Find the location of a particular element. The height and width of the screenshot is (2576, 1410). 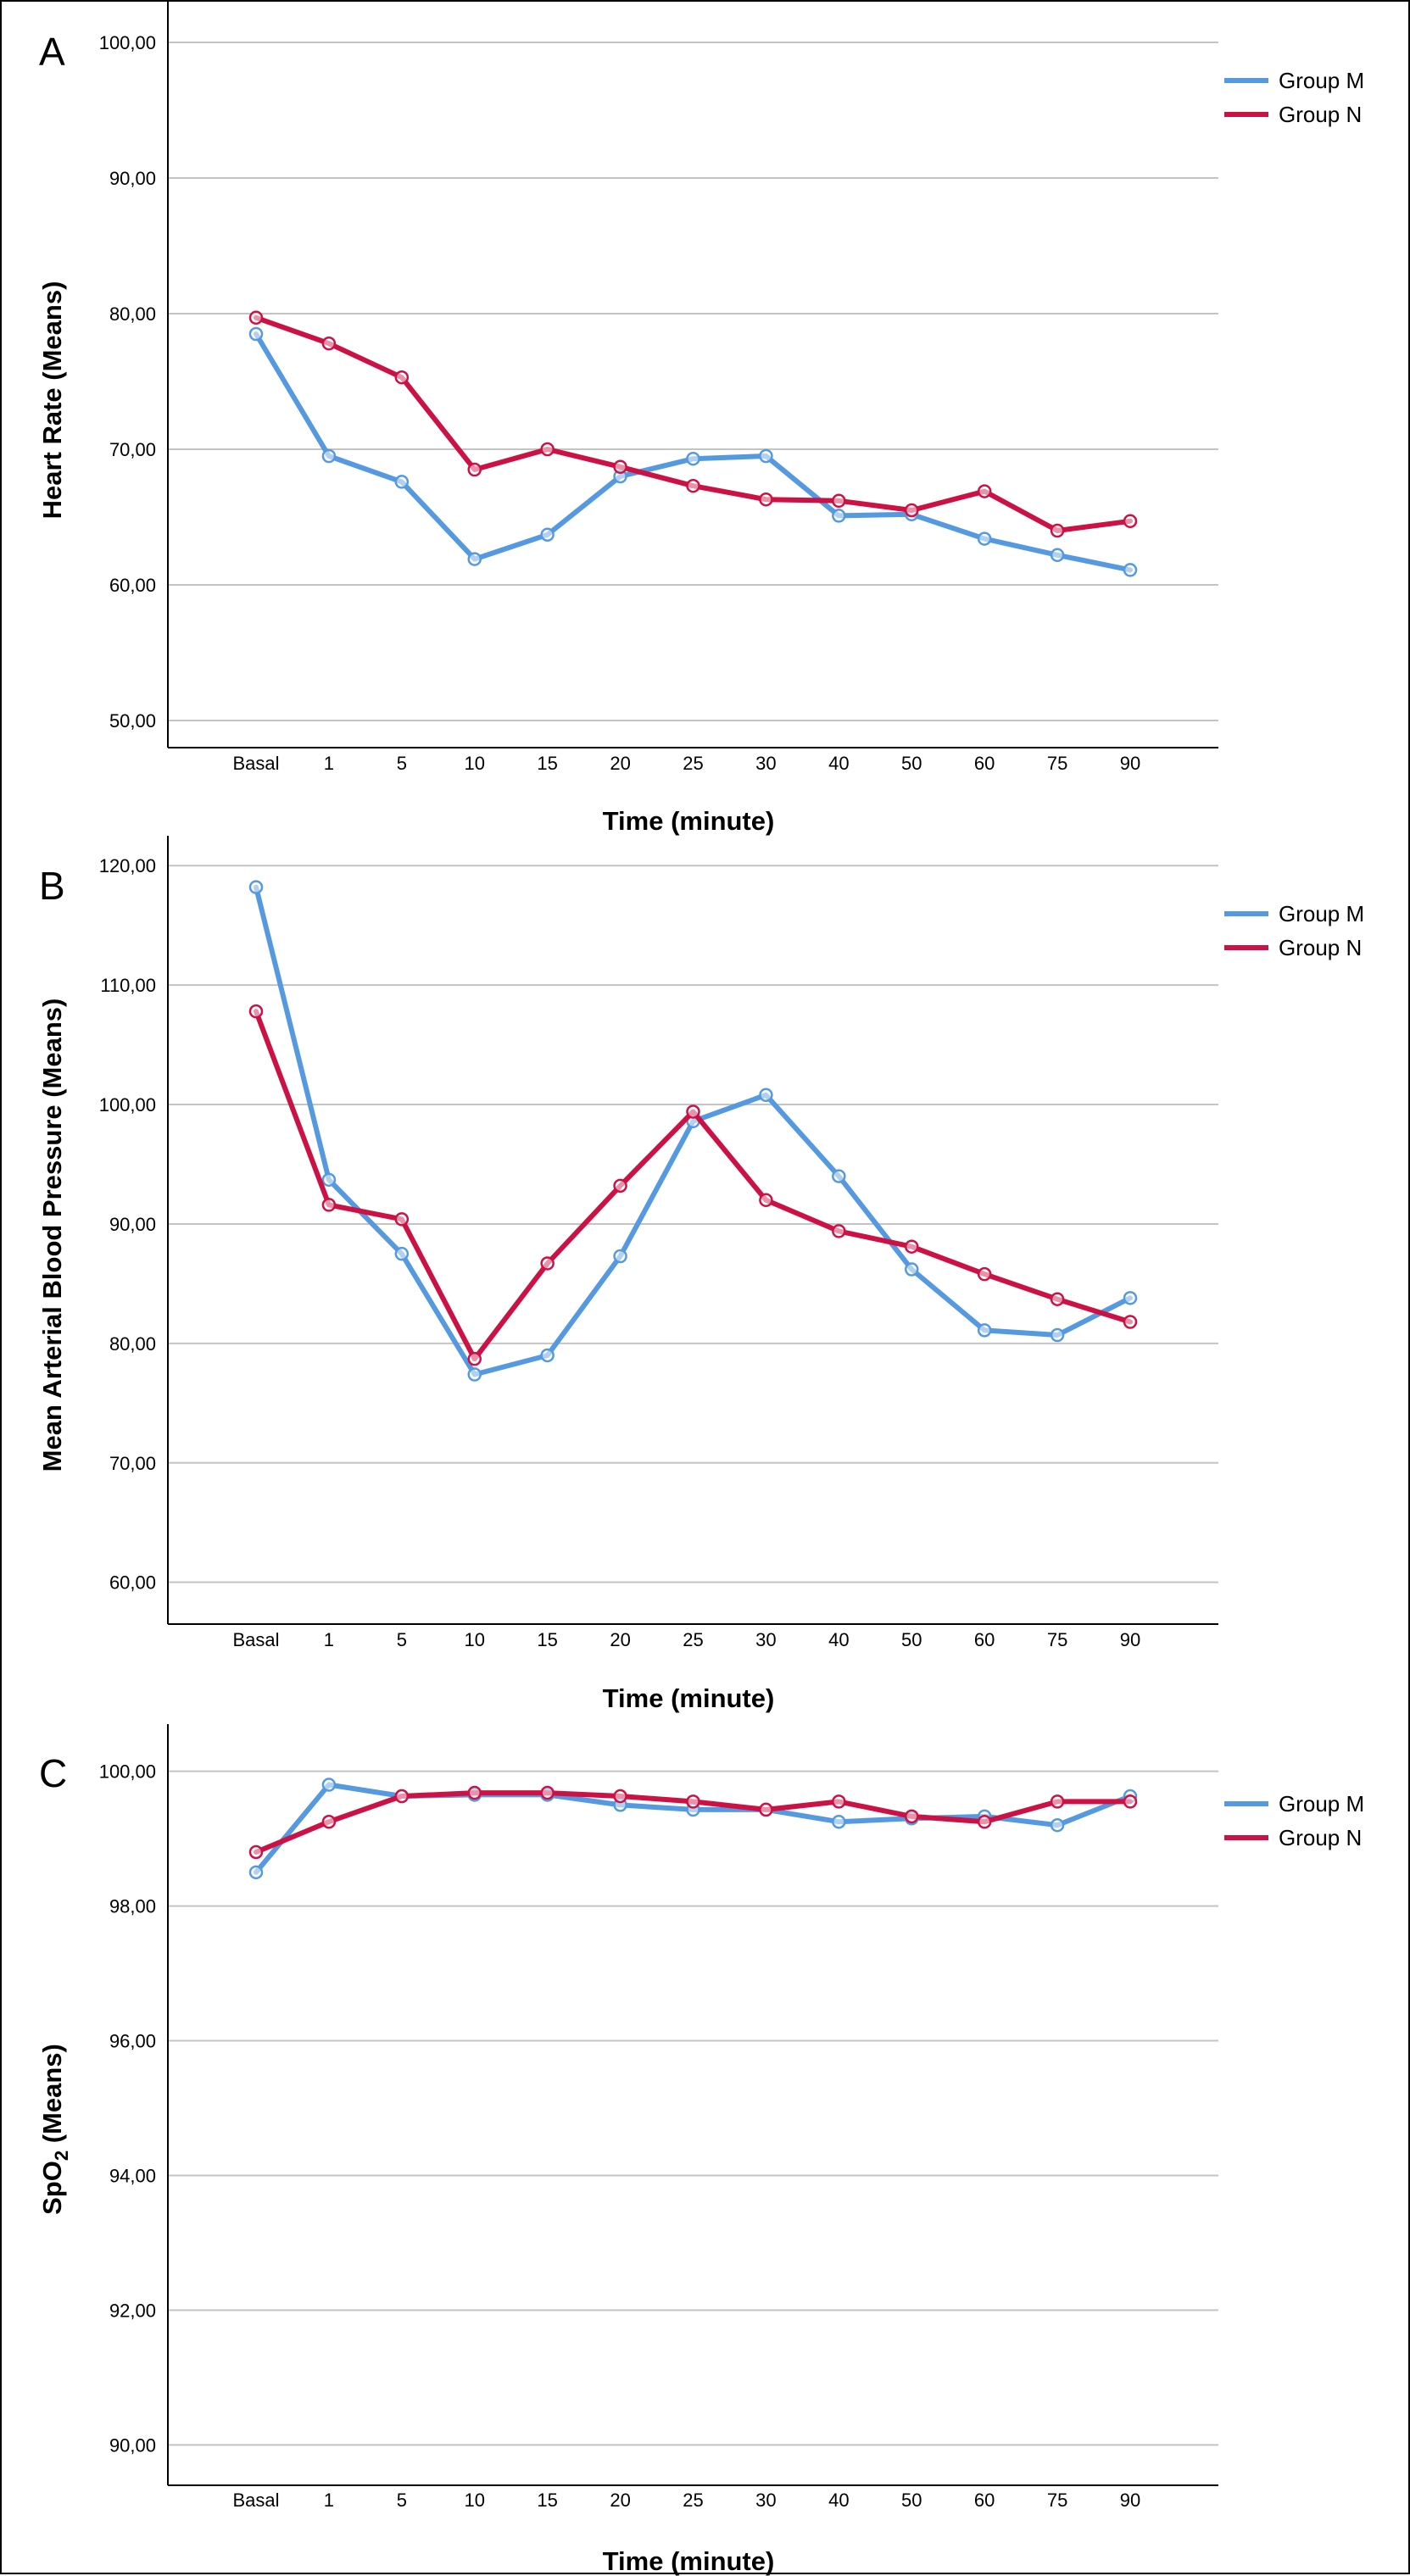

legend-label-group-n-a: Group N is located at coordinates (1320, 114).